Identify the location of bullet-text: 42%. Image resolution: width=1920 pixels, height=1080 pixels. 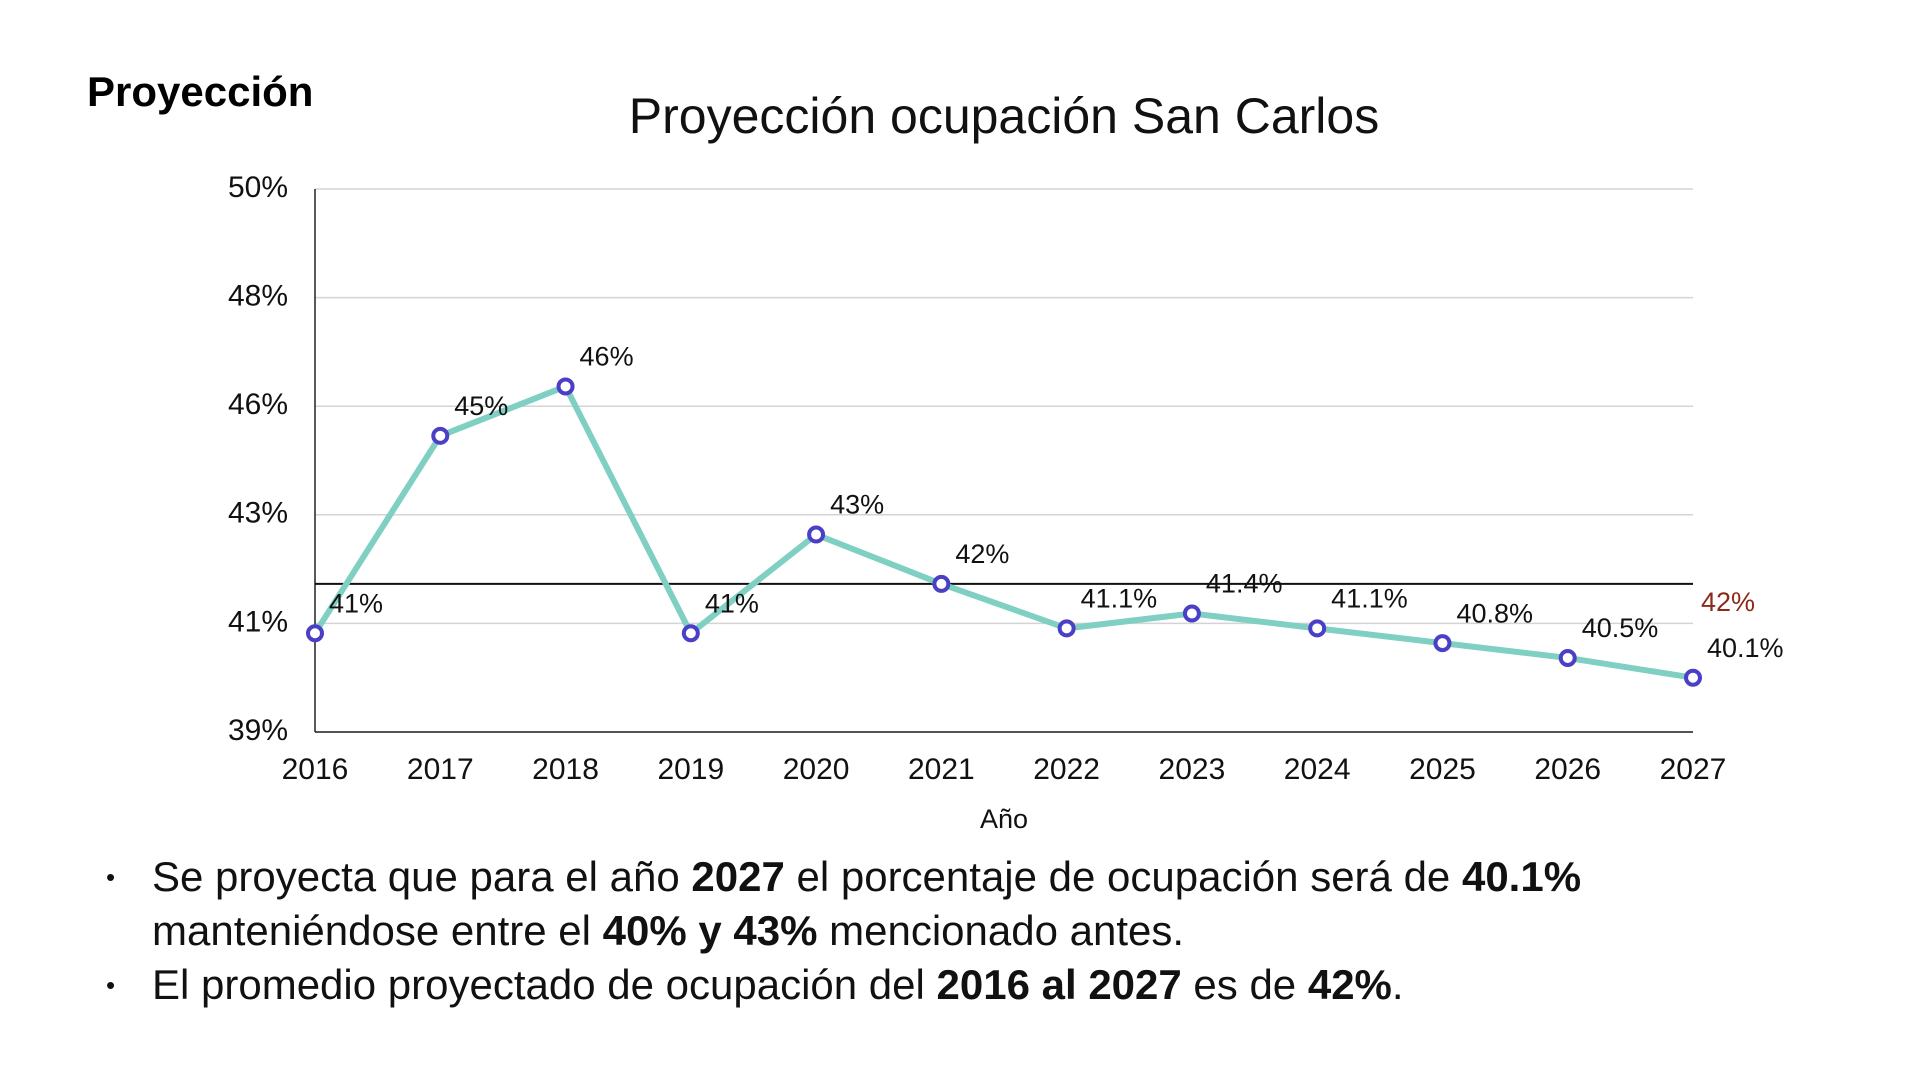
(1349, 984).